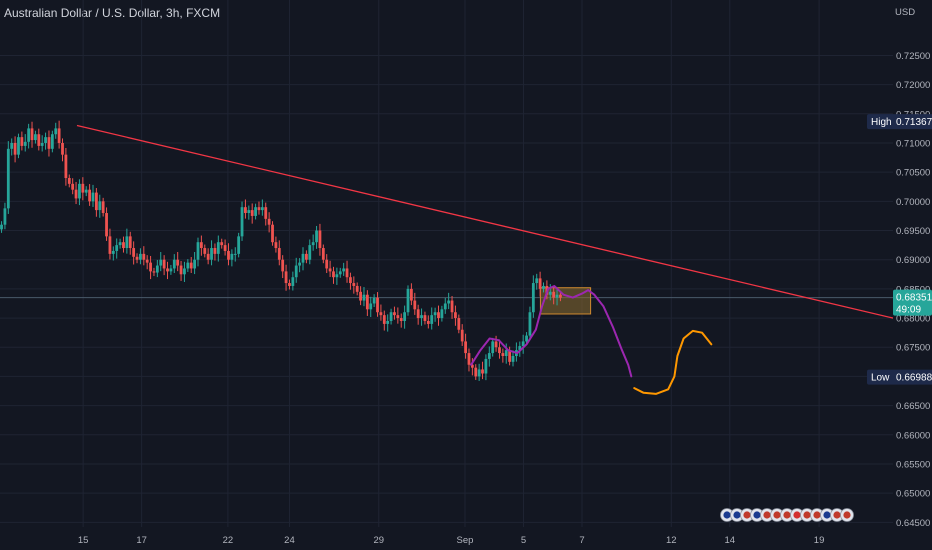 This screenshot has height=550, width=932. I want to click on price-axis-bg, so click(912, 275).